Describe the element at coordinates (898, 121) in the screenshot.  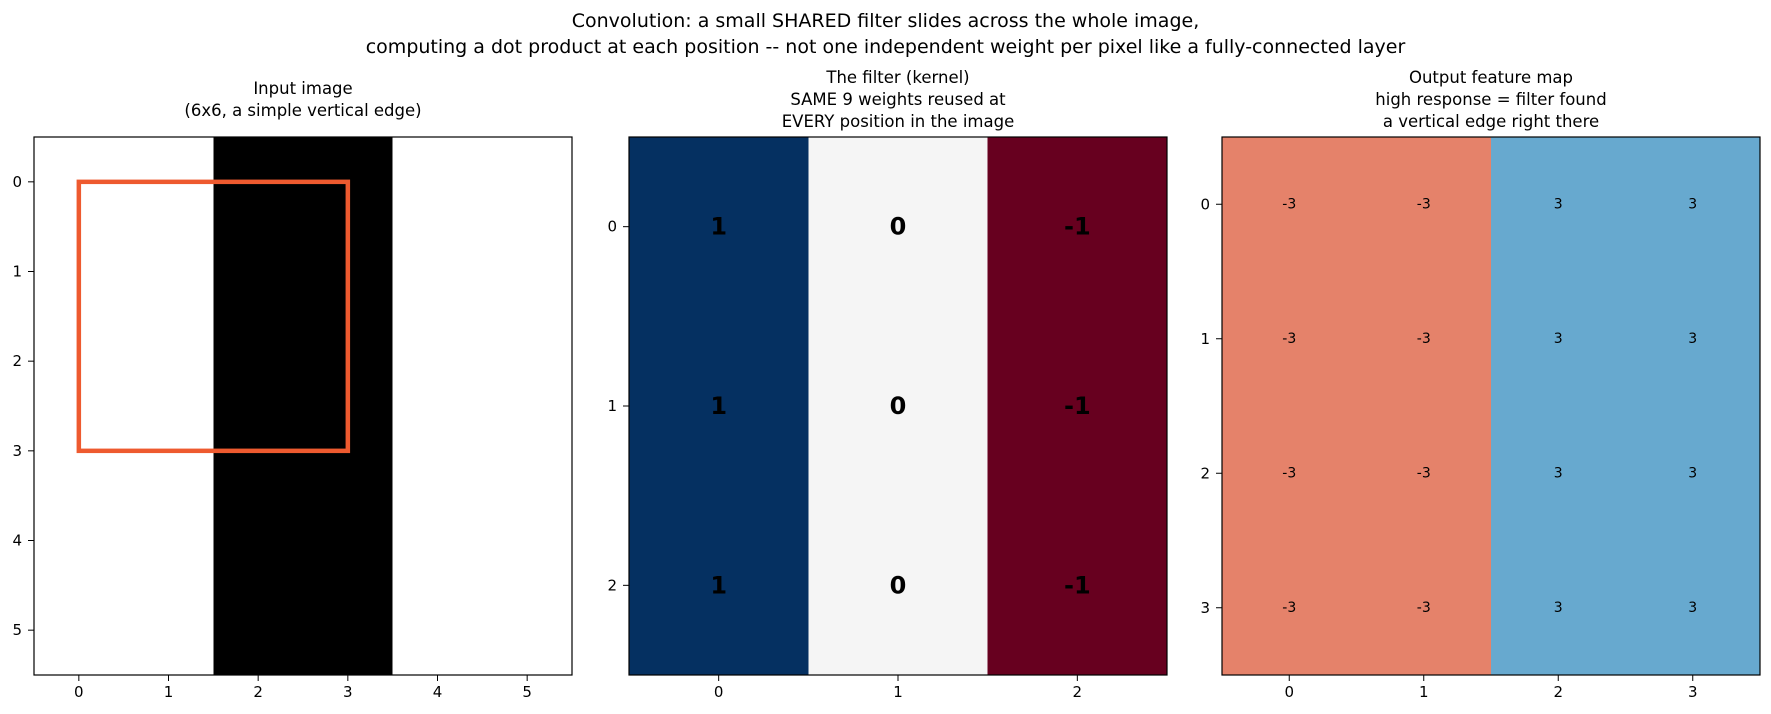
I see `panel-2-title-line-3: EVERY position in the image` at that location.